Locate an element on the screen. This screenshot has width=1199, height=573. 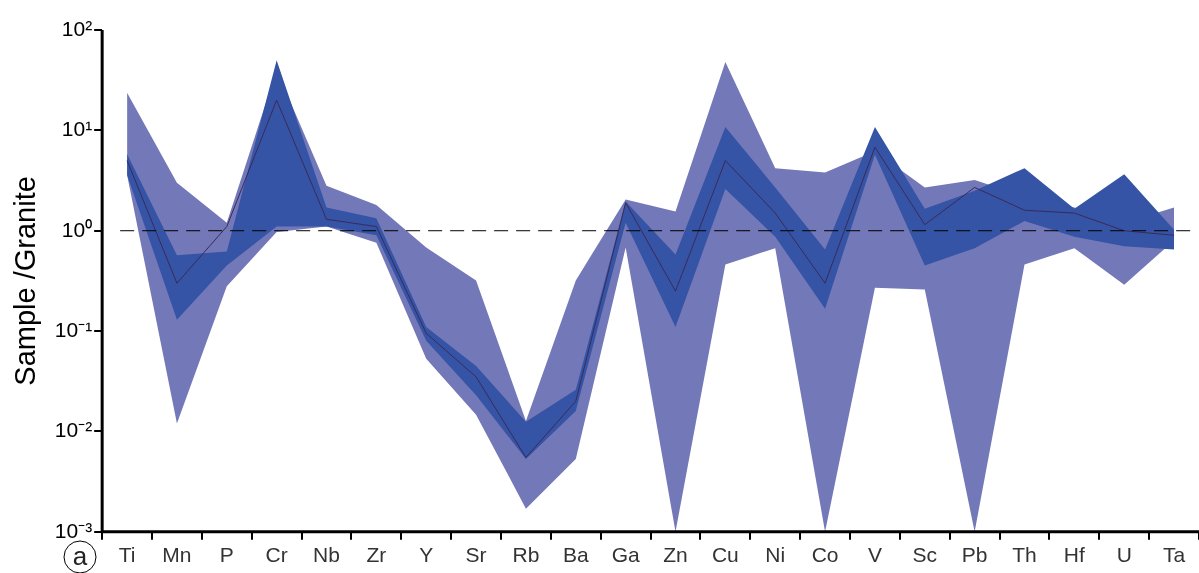
x-tick-label: P is located at coordinates (226, 555).